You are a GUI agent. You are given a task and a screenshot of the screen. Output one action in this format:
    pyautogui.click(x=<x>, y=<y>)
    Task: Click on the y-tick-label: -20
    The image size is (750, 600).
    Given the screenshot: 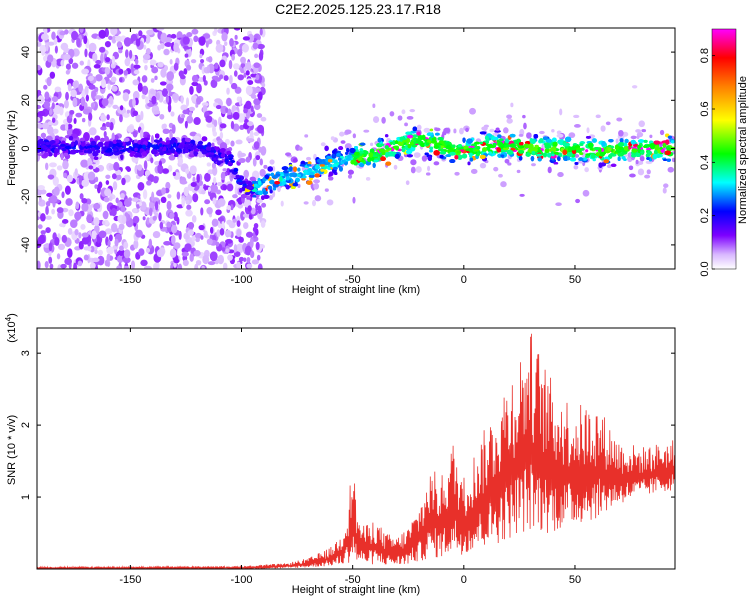 What is the action you would take?
    pyautogui.click(x=26, y=197)
    